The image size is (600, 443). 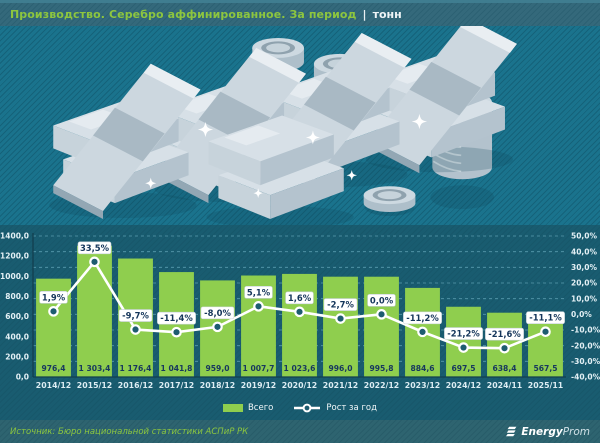 What do you see at coordinates (177, 368) in the screenshot?
I see `bar-value-label: 1 041,8` at bounding box center [177, 368].